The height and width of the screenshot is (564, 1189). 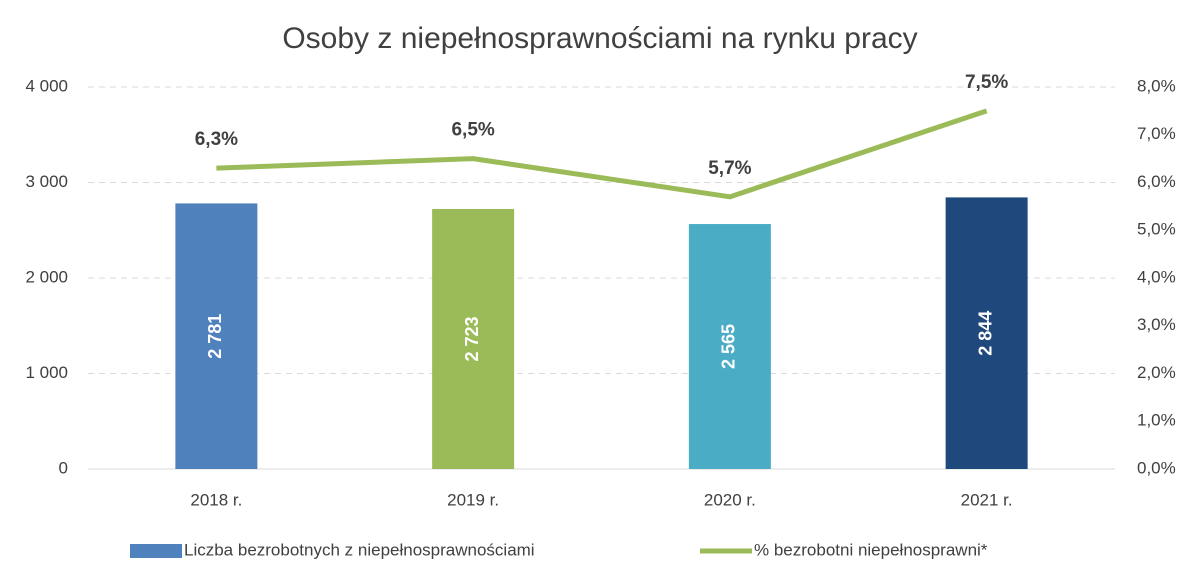 I want to click on x-tick-label: 2019 r., so click(x=473, y=499).